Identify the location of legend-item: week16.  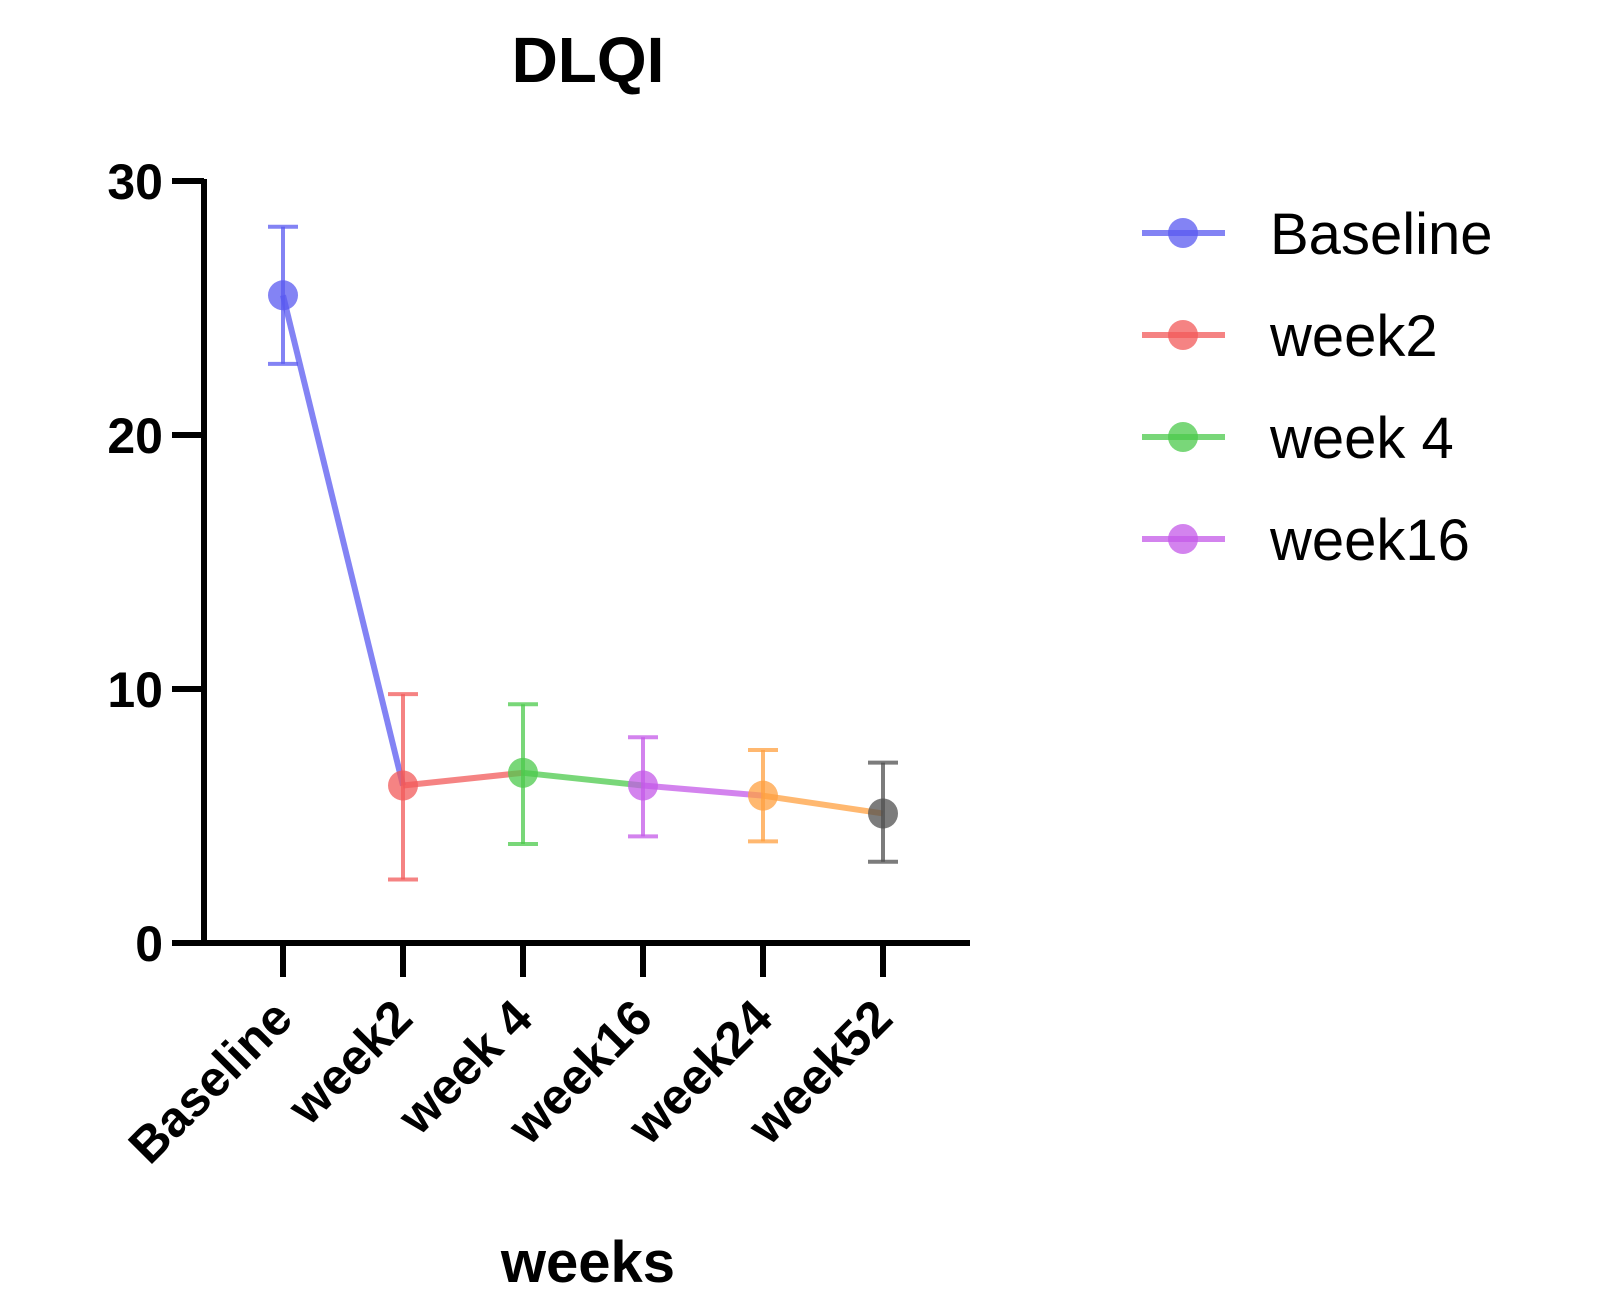
(1306, 540).